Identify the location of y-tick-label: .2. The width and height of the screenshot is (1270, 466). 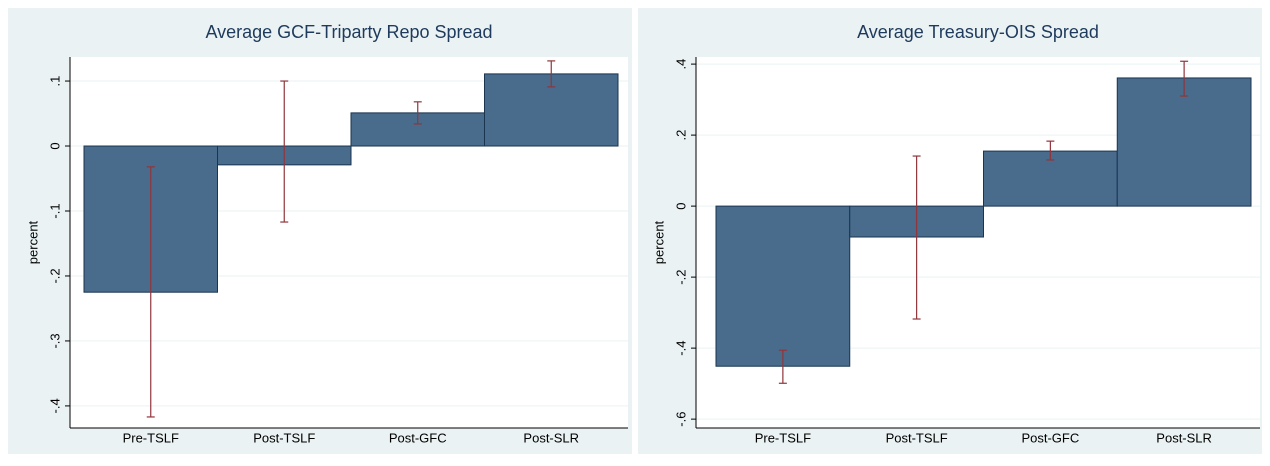
(680, 135).